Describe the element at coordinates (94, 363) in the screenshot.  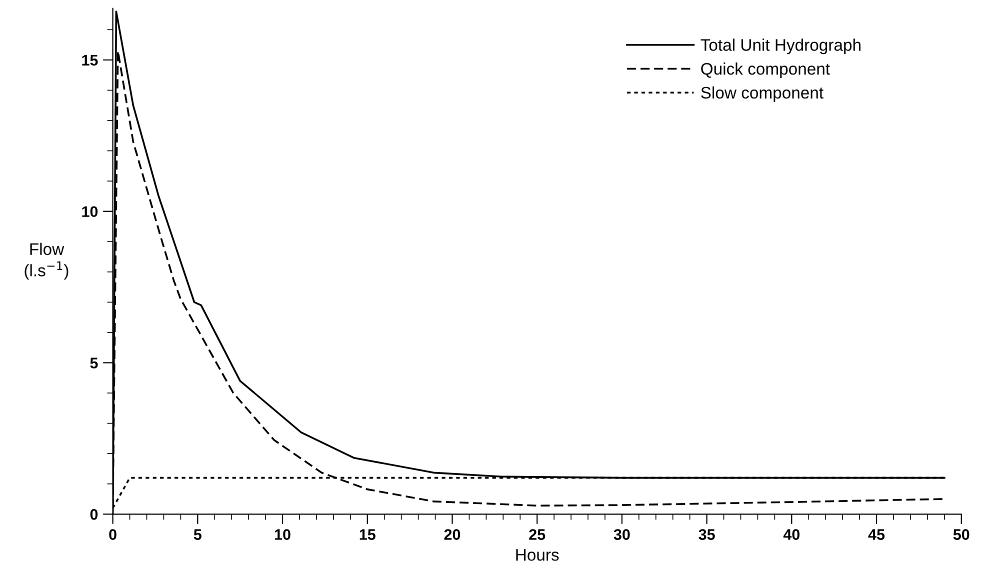
I see `y-tick-label: 5` at that location.